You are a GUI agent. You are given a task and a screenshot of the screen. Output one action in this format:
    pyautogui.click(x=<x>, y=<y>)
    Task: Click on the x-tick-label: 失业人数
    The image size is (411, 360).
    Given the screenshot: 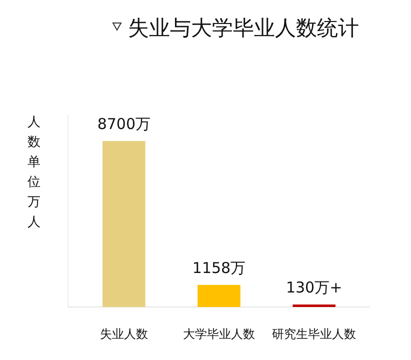 What is the action you would take?
    pyautogui.click(x=124, y=334)
    